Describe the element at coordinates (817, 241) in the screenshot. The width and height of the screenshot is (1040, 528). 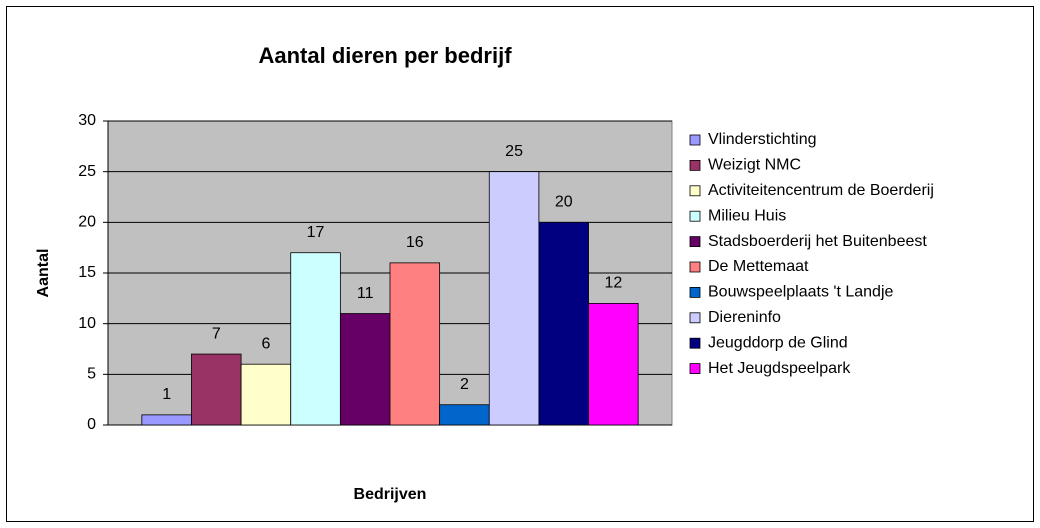
I see `legend-label: Stadsboerderij het Buitenbeest` at that location.